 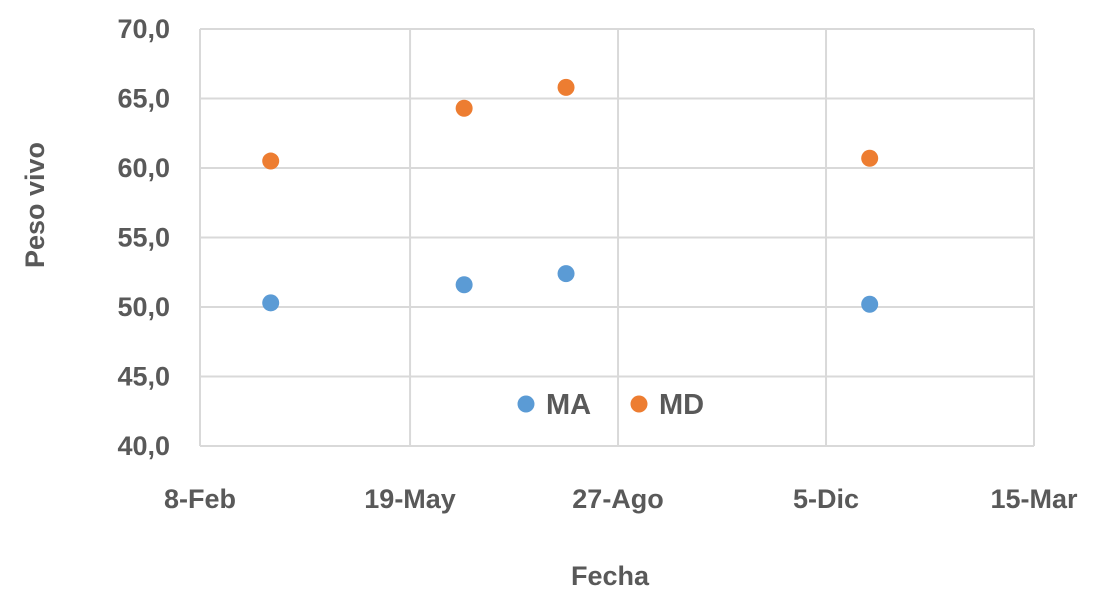 What do you see at coordinates (526, 404) in the screenshot?
I see `legend-marker-ma` at bounding box center [526, 404].